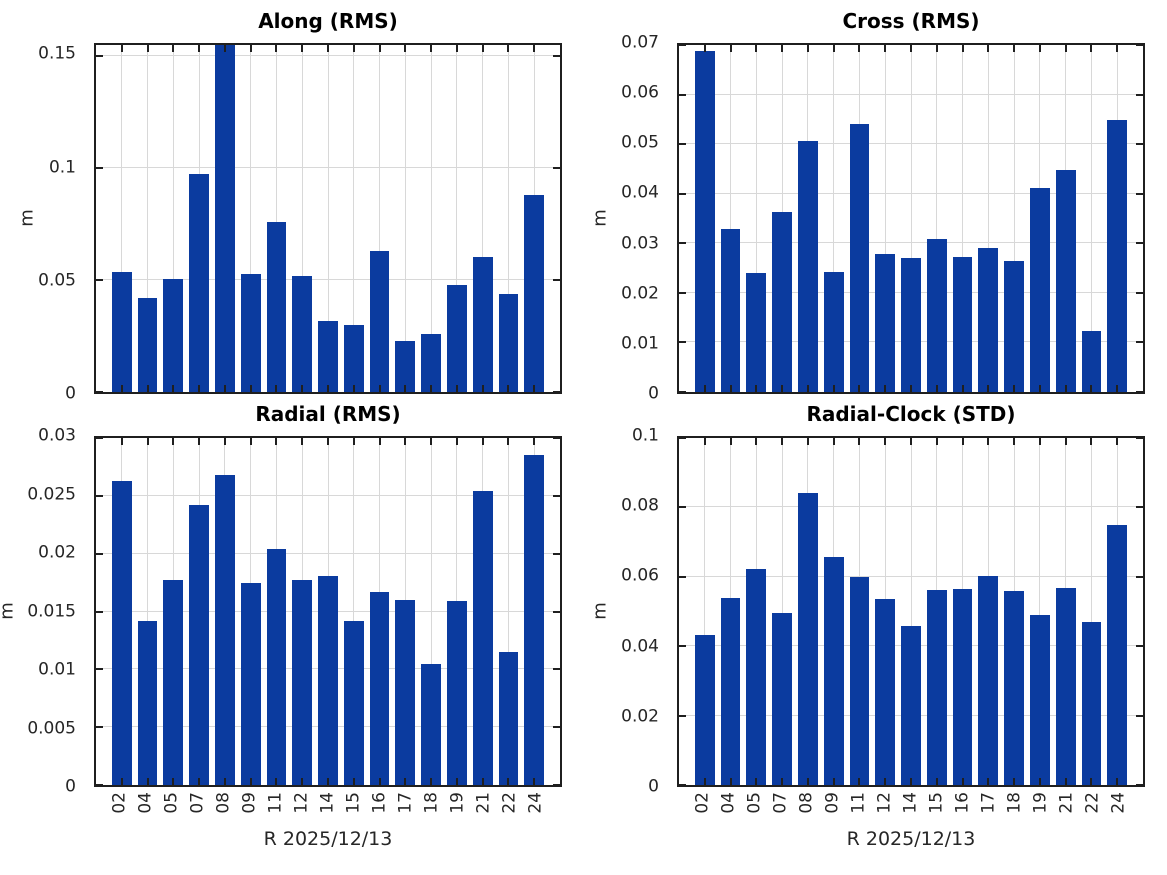 The height and width of the screenshot is (875, 1167). Describe the element at coordinates (57, 280) in the screenshot. I see `y-tick-label: 0.05` at that location.